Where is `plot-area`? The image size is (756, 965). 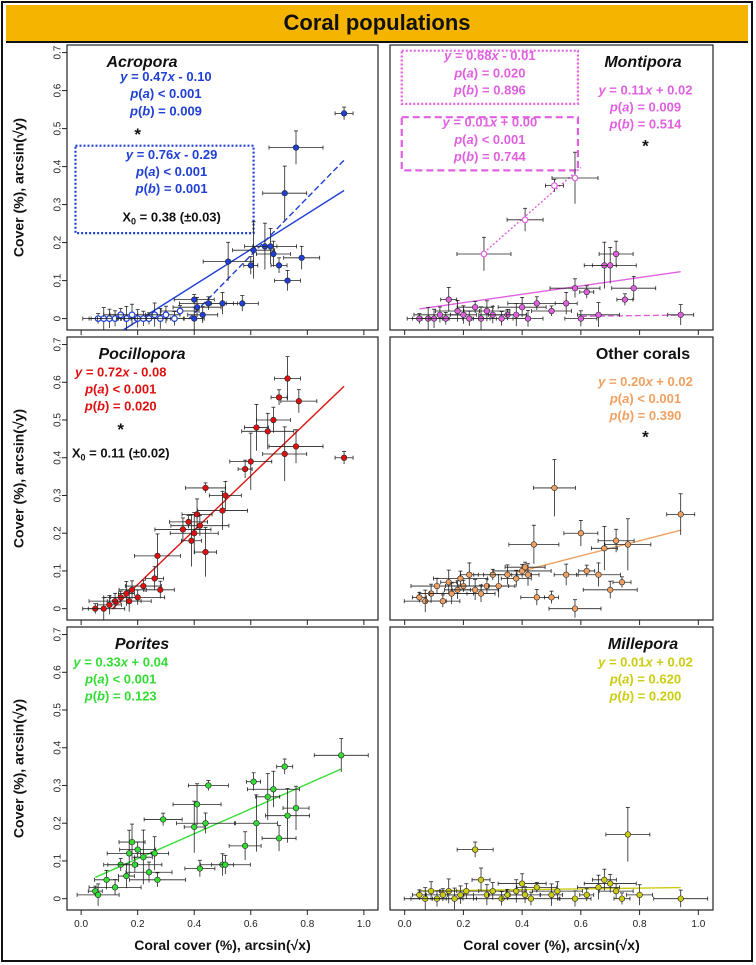
plot-area is located at coordinates (222, 478).